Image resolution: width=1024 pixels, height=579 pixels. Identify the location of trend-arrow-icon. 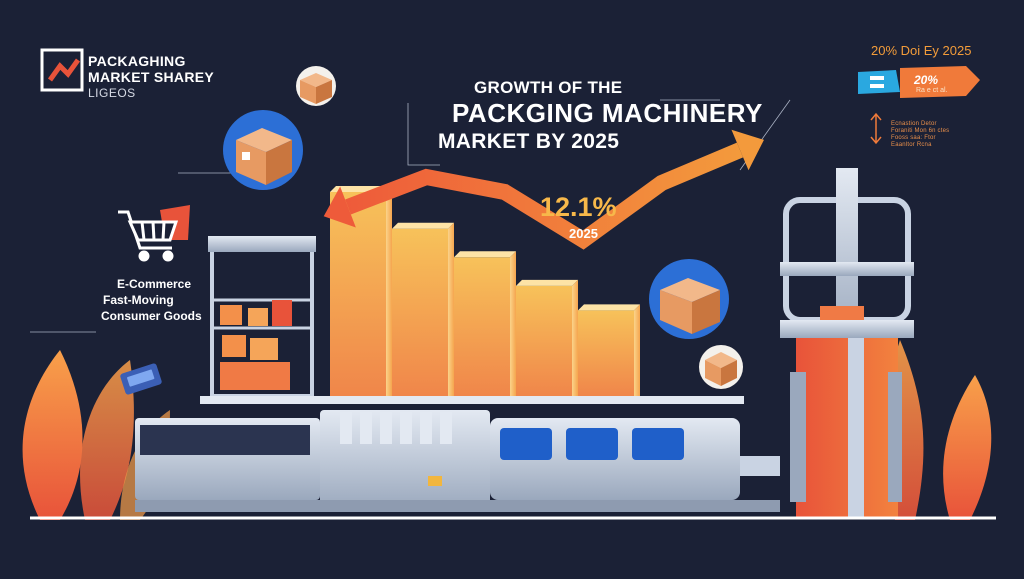
(543, 189).